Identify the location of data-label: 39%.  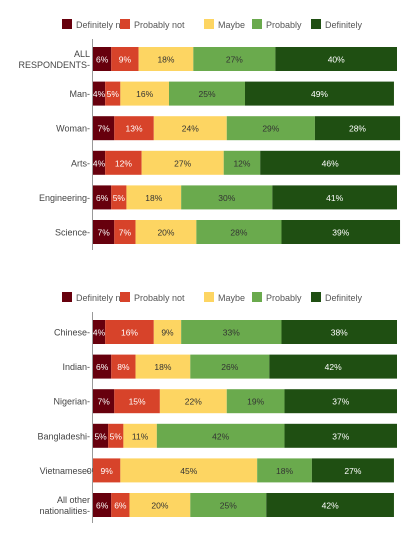
(340, 233).